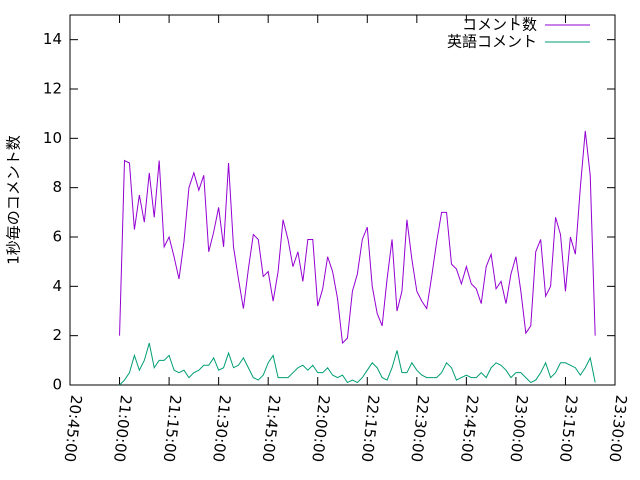  I want to click on y-tick-label: 4, so click(57, 286).